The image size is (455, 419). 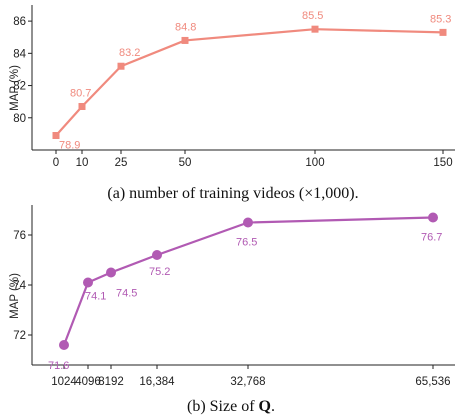 I want to click on chart-b-data-label: 71.6, so click(x=58, y=366).